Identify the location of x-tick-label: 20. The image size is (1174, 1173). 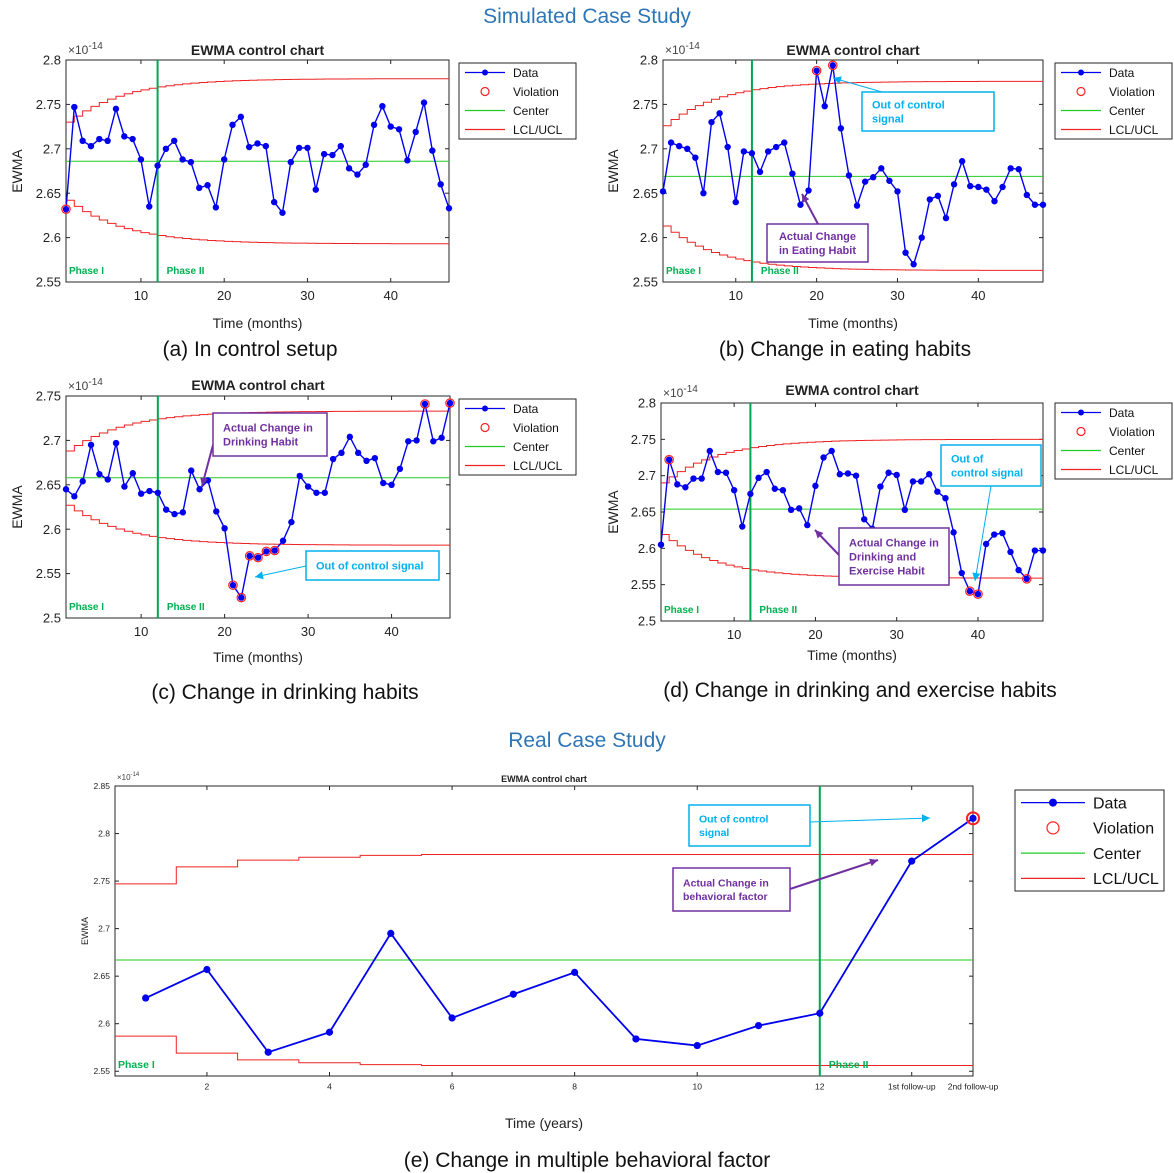
(224, 295).